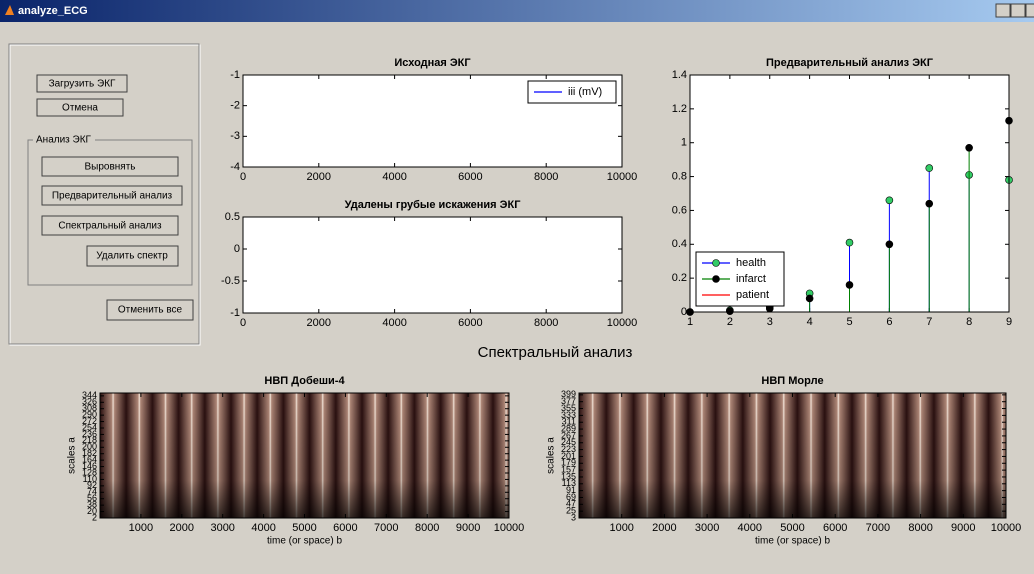 This screenshot has height=574, width=1034. I want to click on y-tick-label: 92, so click(92, 485).